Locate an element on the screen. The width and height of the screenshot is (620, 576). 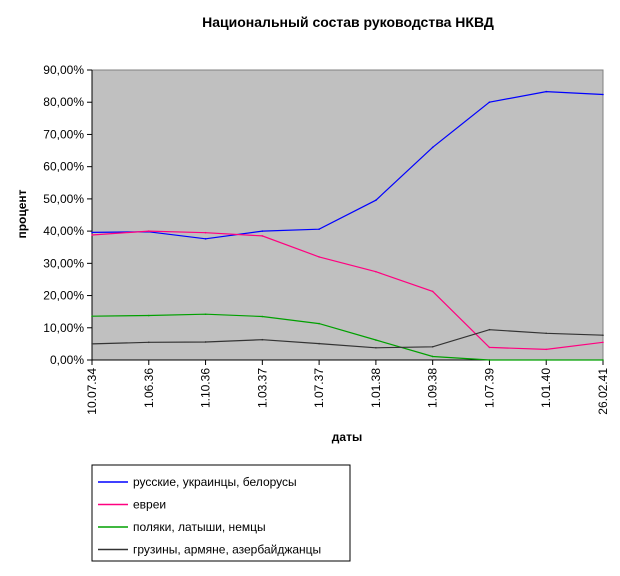
x-tick-label: 1.07.39 is located at coordinates (489, 388).